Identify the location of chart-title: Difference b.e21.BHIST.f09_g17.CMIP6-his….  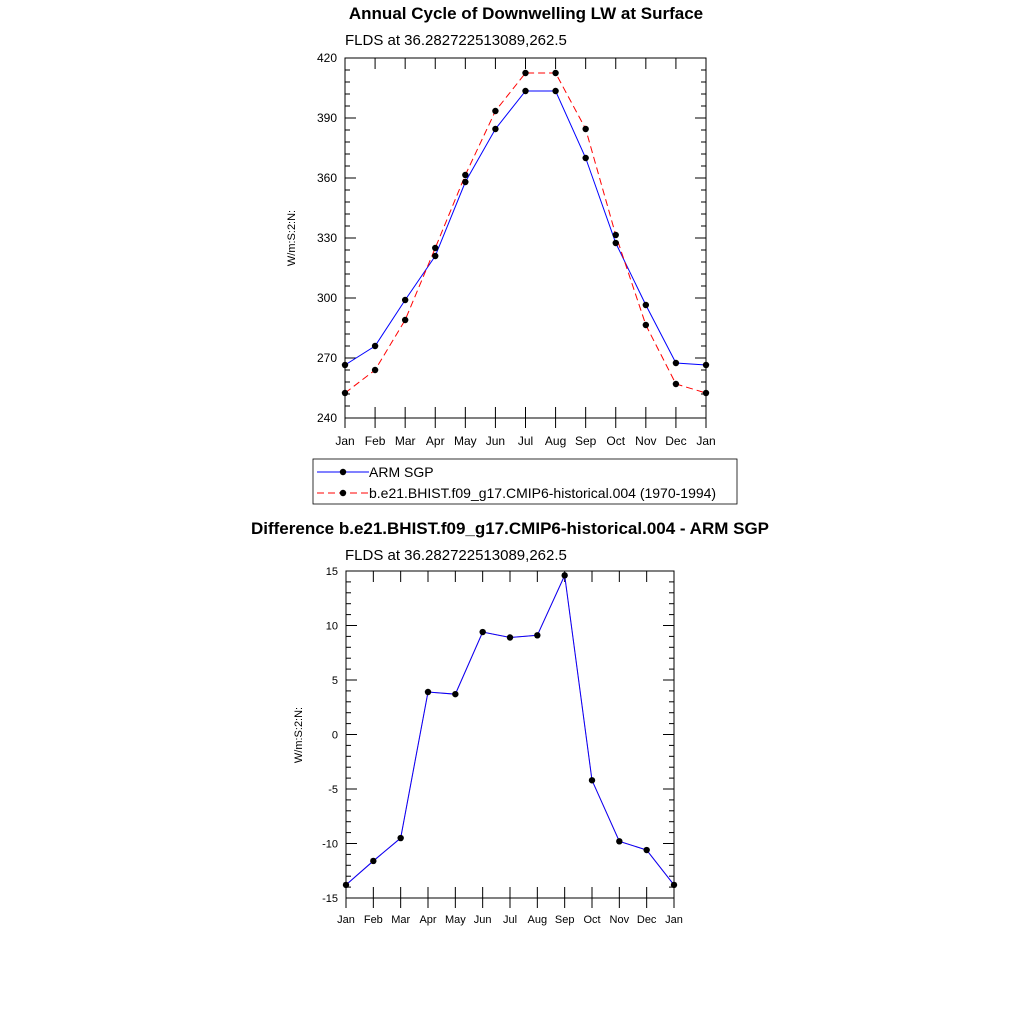
(510, 528).